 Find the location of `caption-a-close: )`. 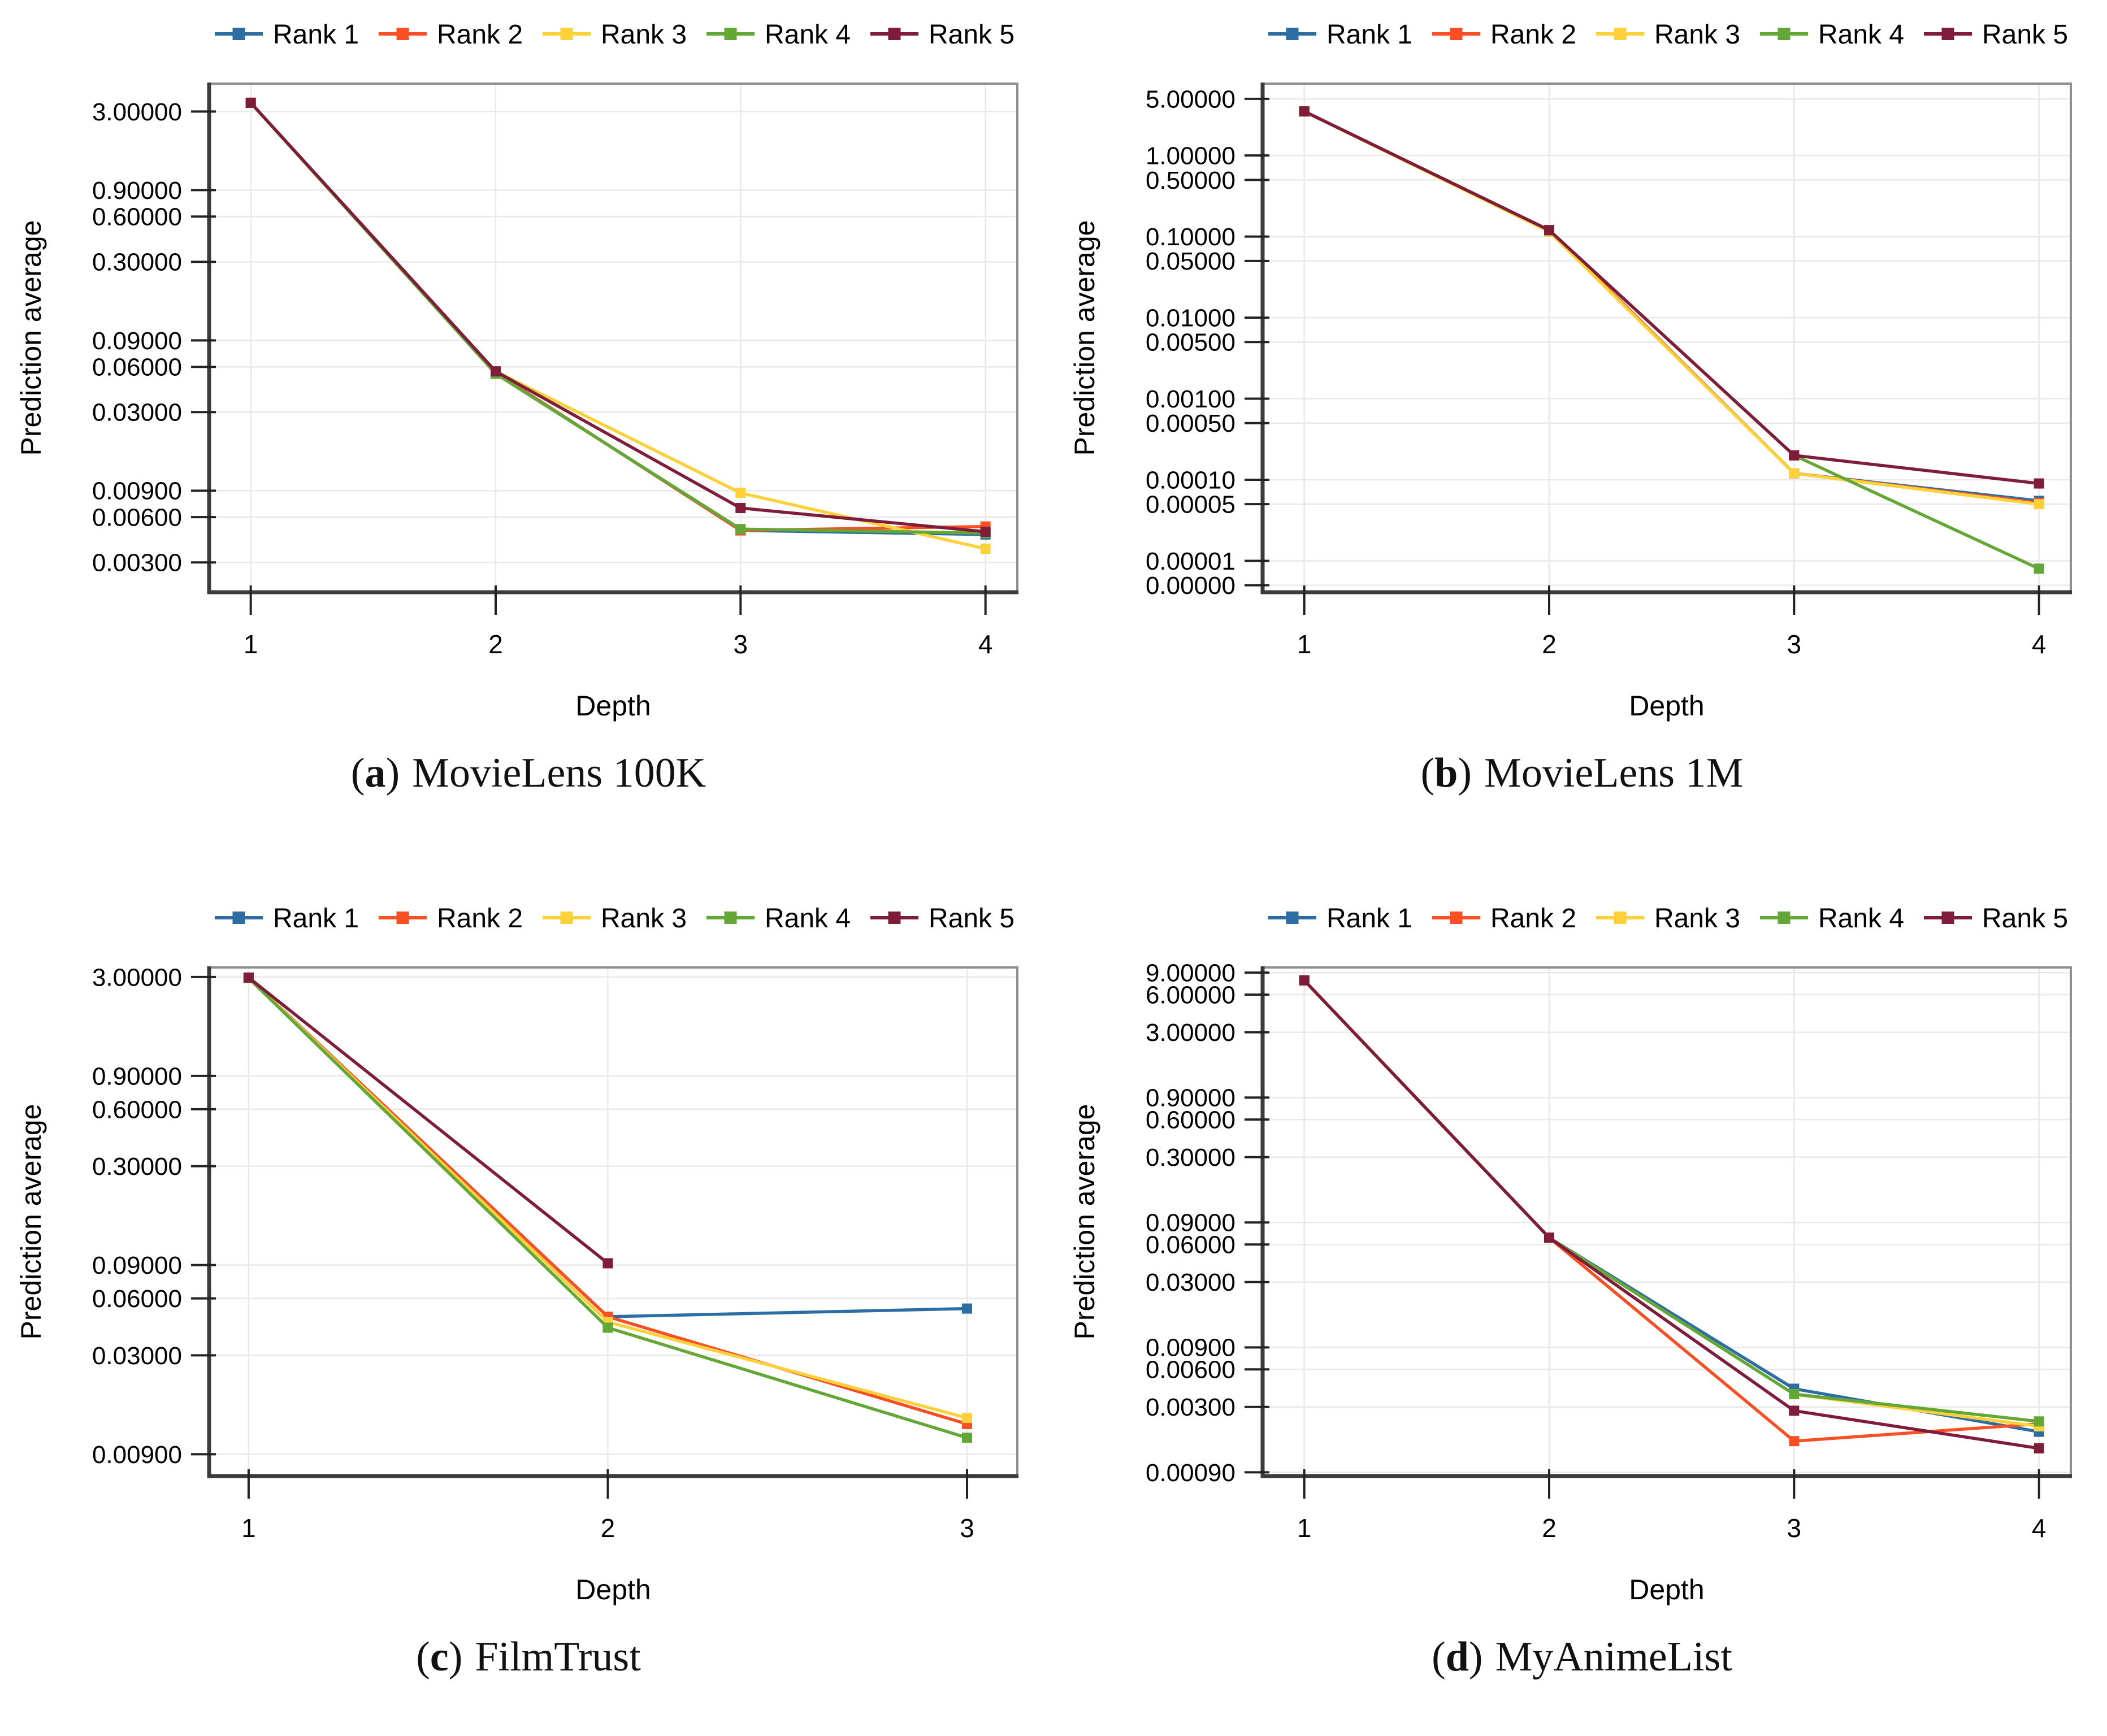

caption-a-close: ) is located at coordinates (392, 773).